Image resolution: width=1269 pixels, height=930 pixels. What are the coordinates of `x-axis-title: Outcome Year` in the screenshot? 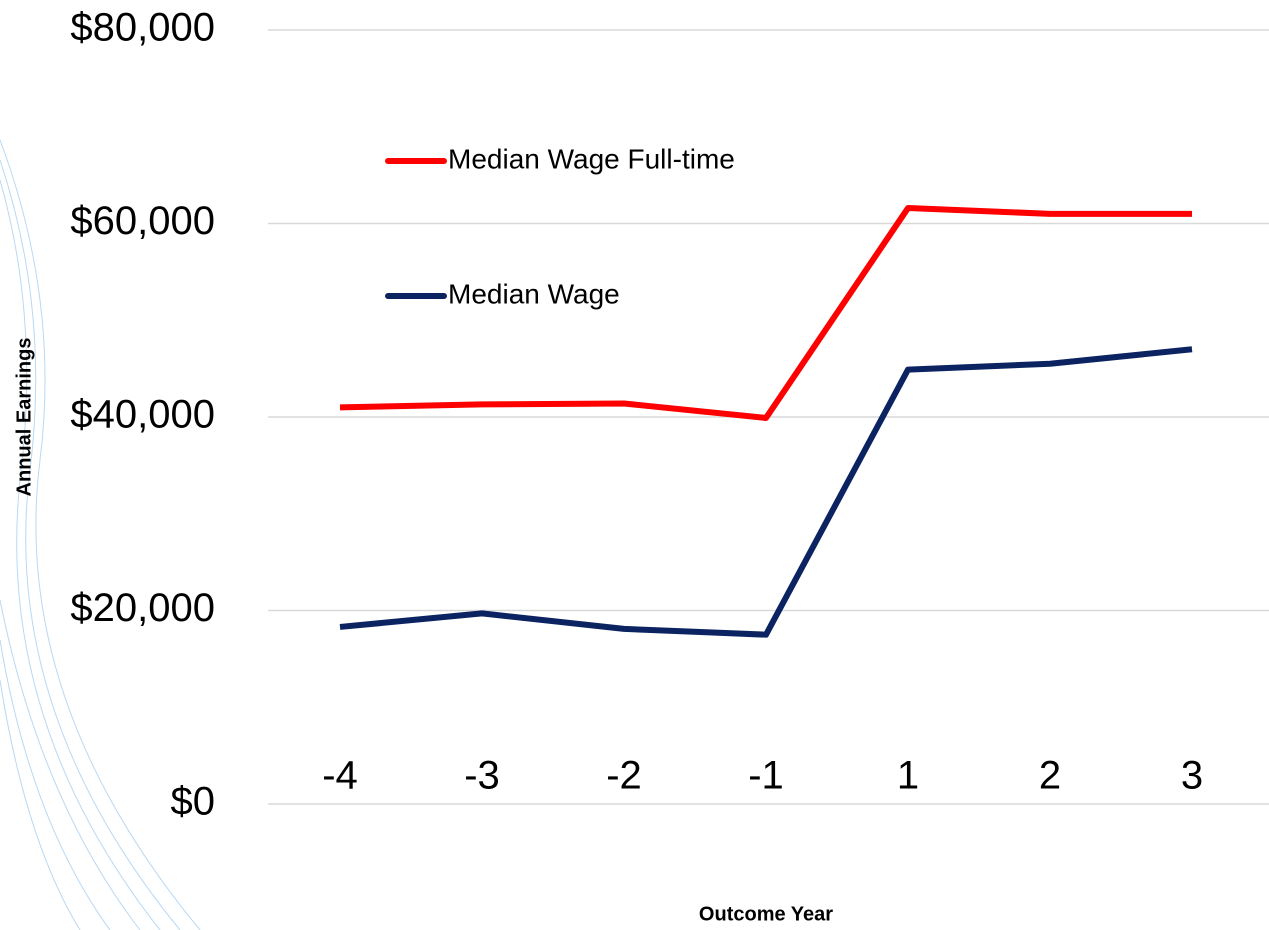 It's located at (766, 914).